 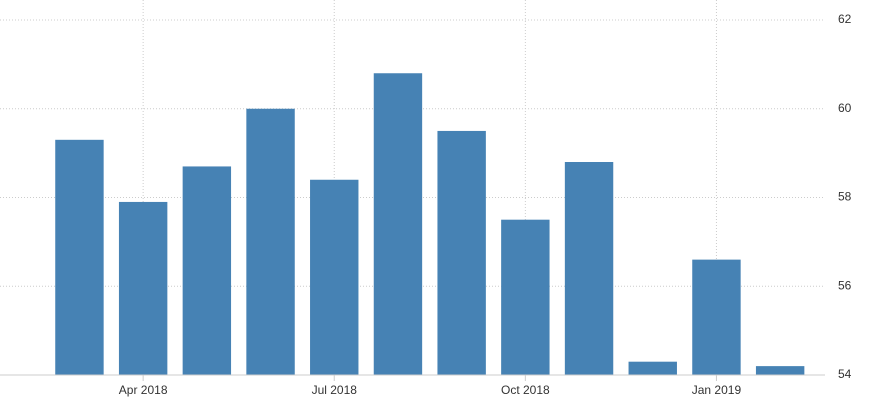 What do you see at coordinates (845, 374) in the screenshot?
I see `y-tick-label: 54` at bounding box center [845, 374].